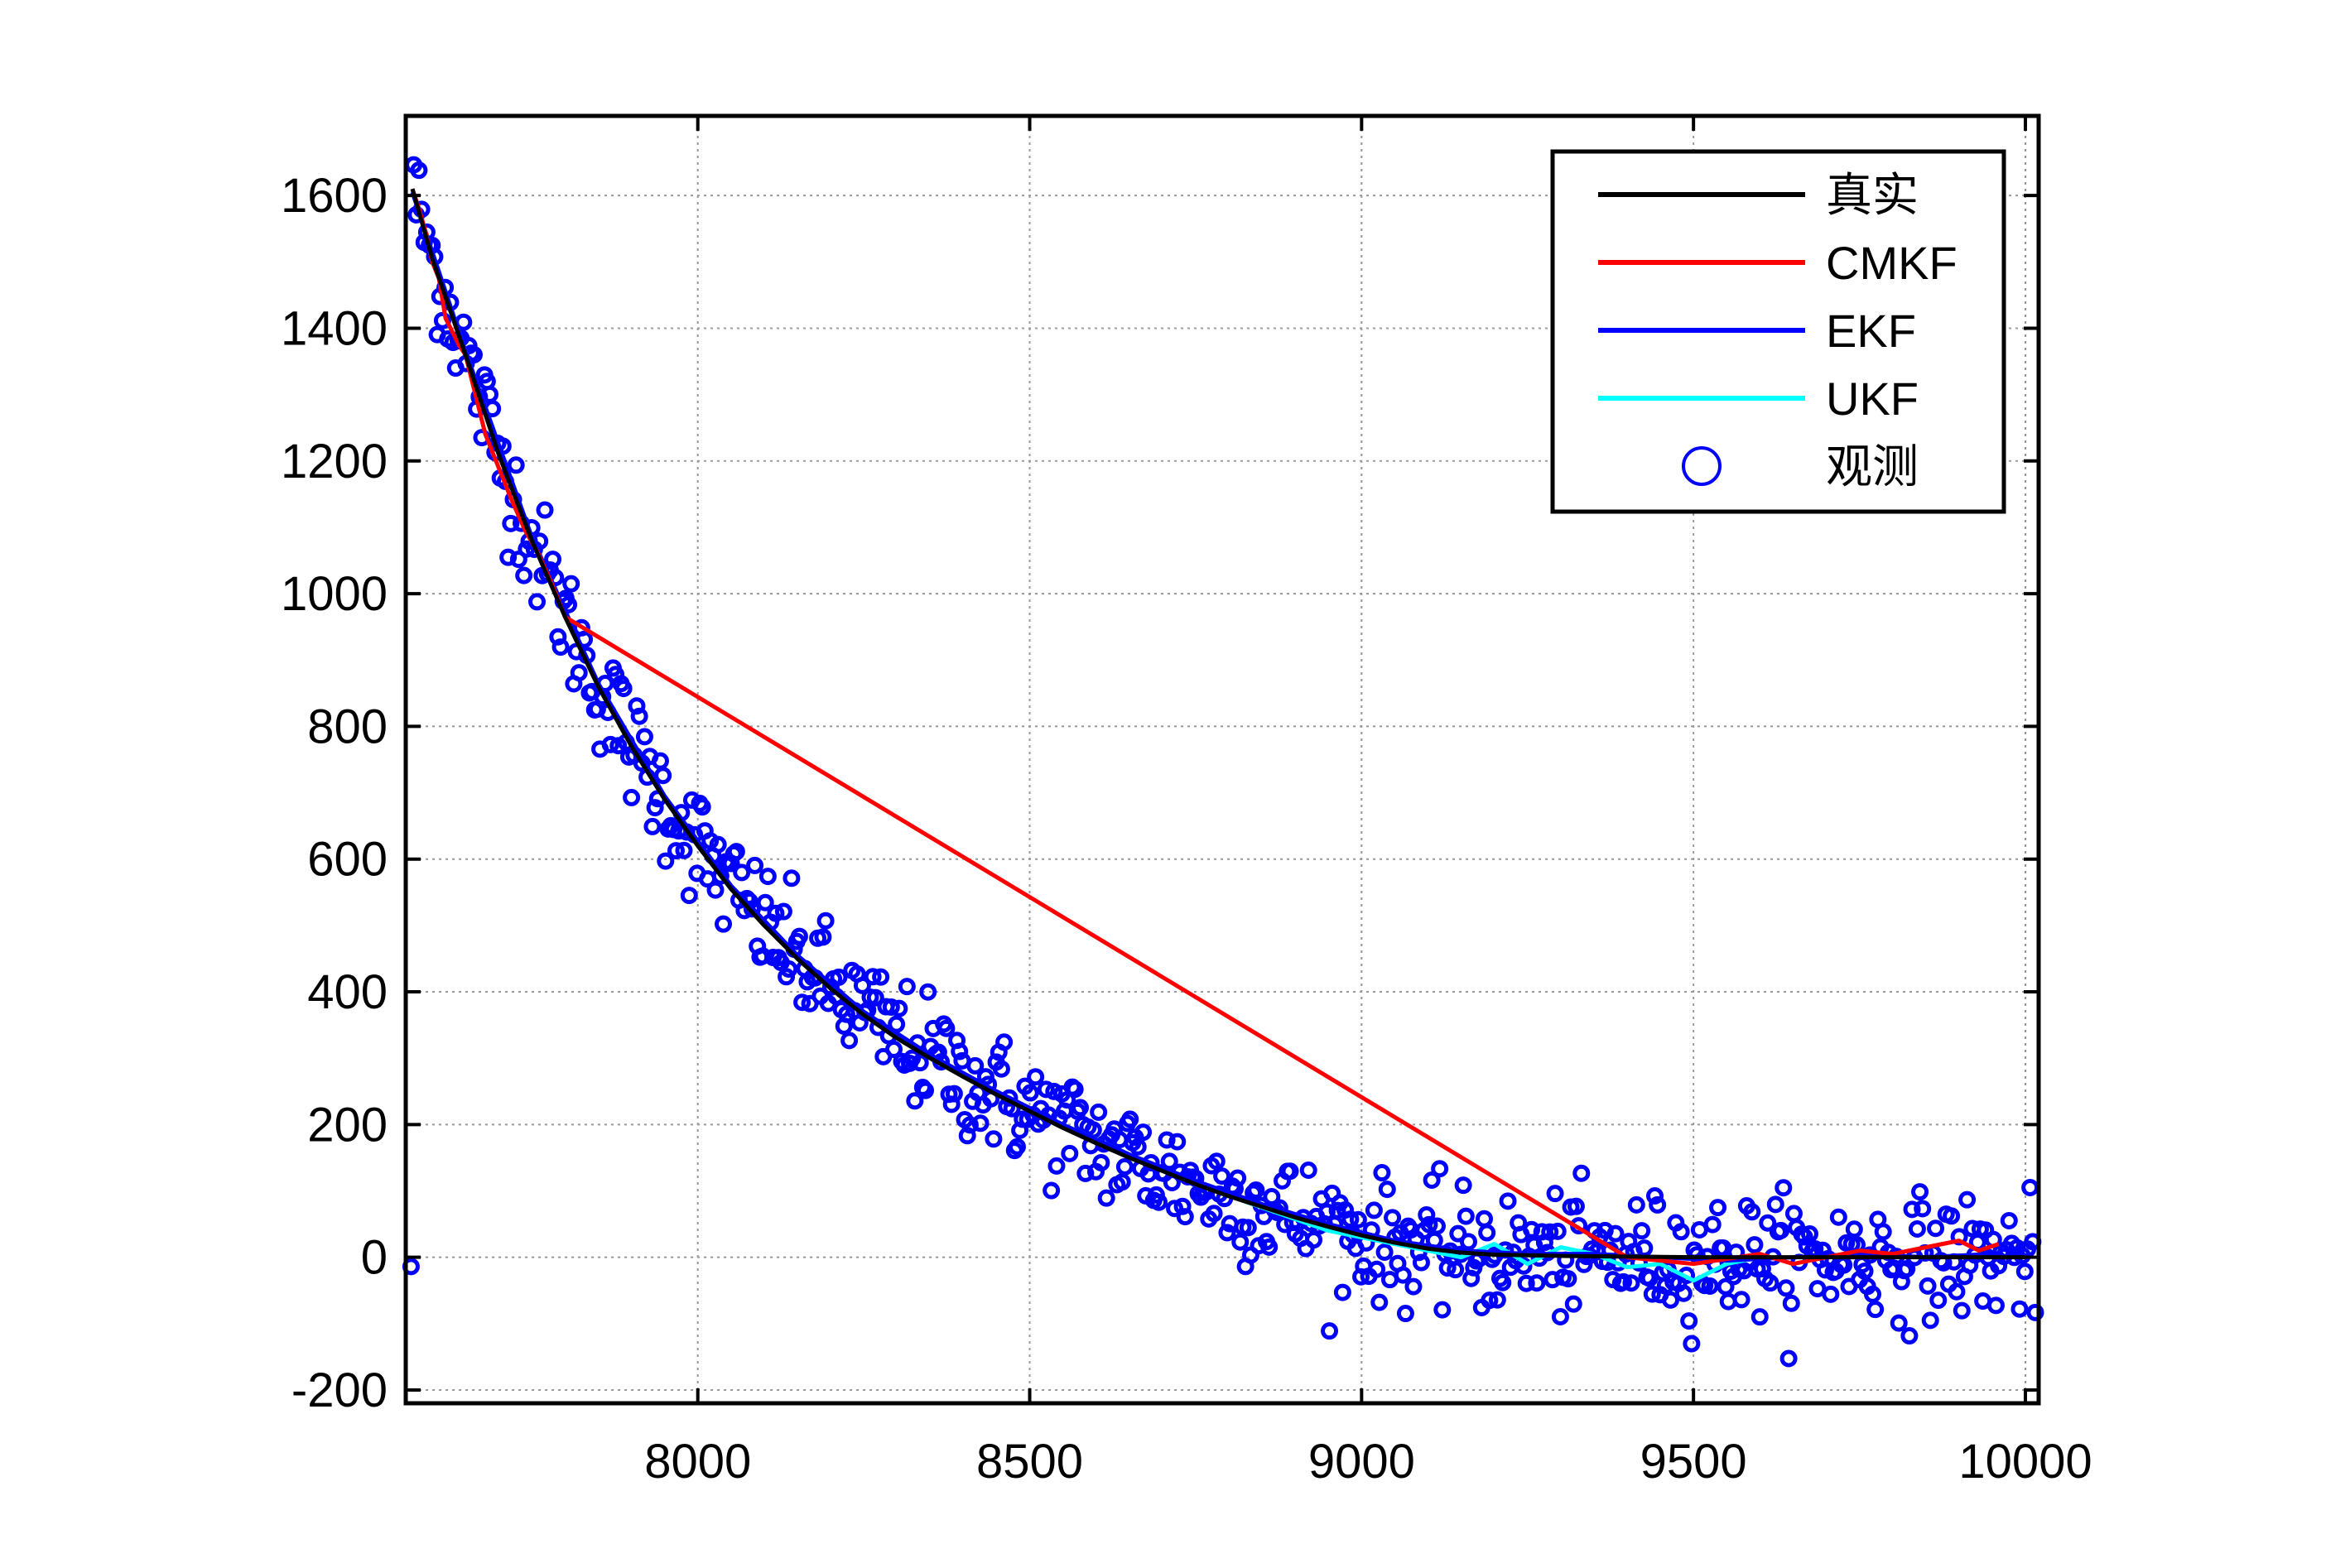  I want to click on y-tick-label: 0, so click(374, 1258).